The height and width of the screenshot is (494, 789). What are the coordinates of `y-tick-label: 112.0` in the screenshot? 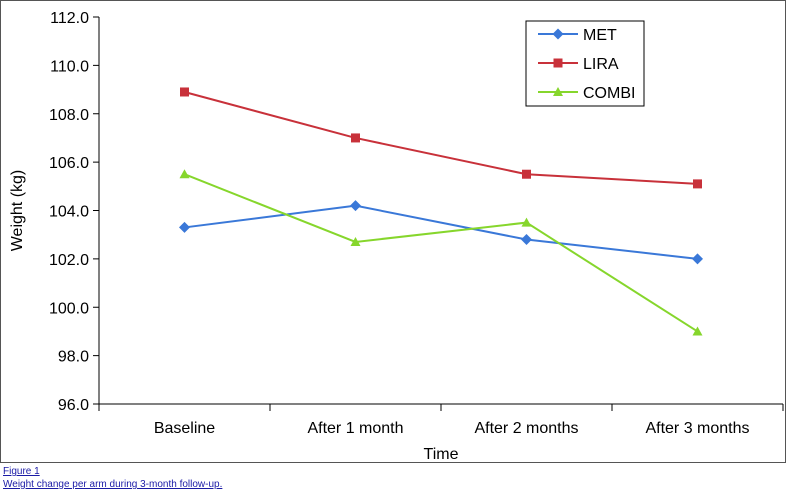 It's located at (69, 18).